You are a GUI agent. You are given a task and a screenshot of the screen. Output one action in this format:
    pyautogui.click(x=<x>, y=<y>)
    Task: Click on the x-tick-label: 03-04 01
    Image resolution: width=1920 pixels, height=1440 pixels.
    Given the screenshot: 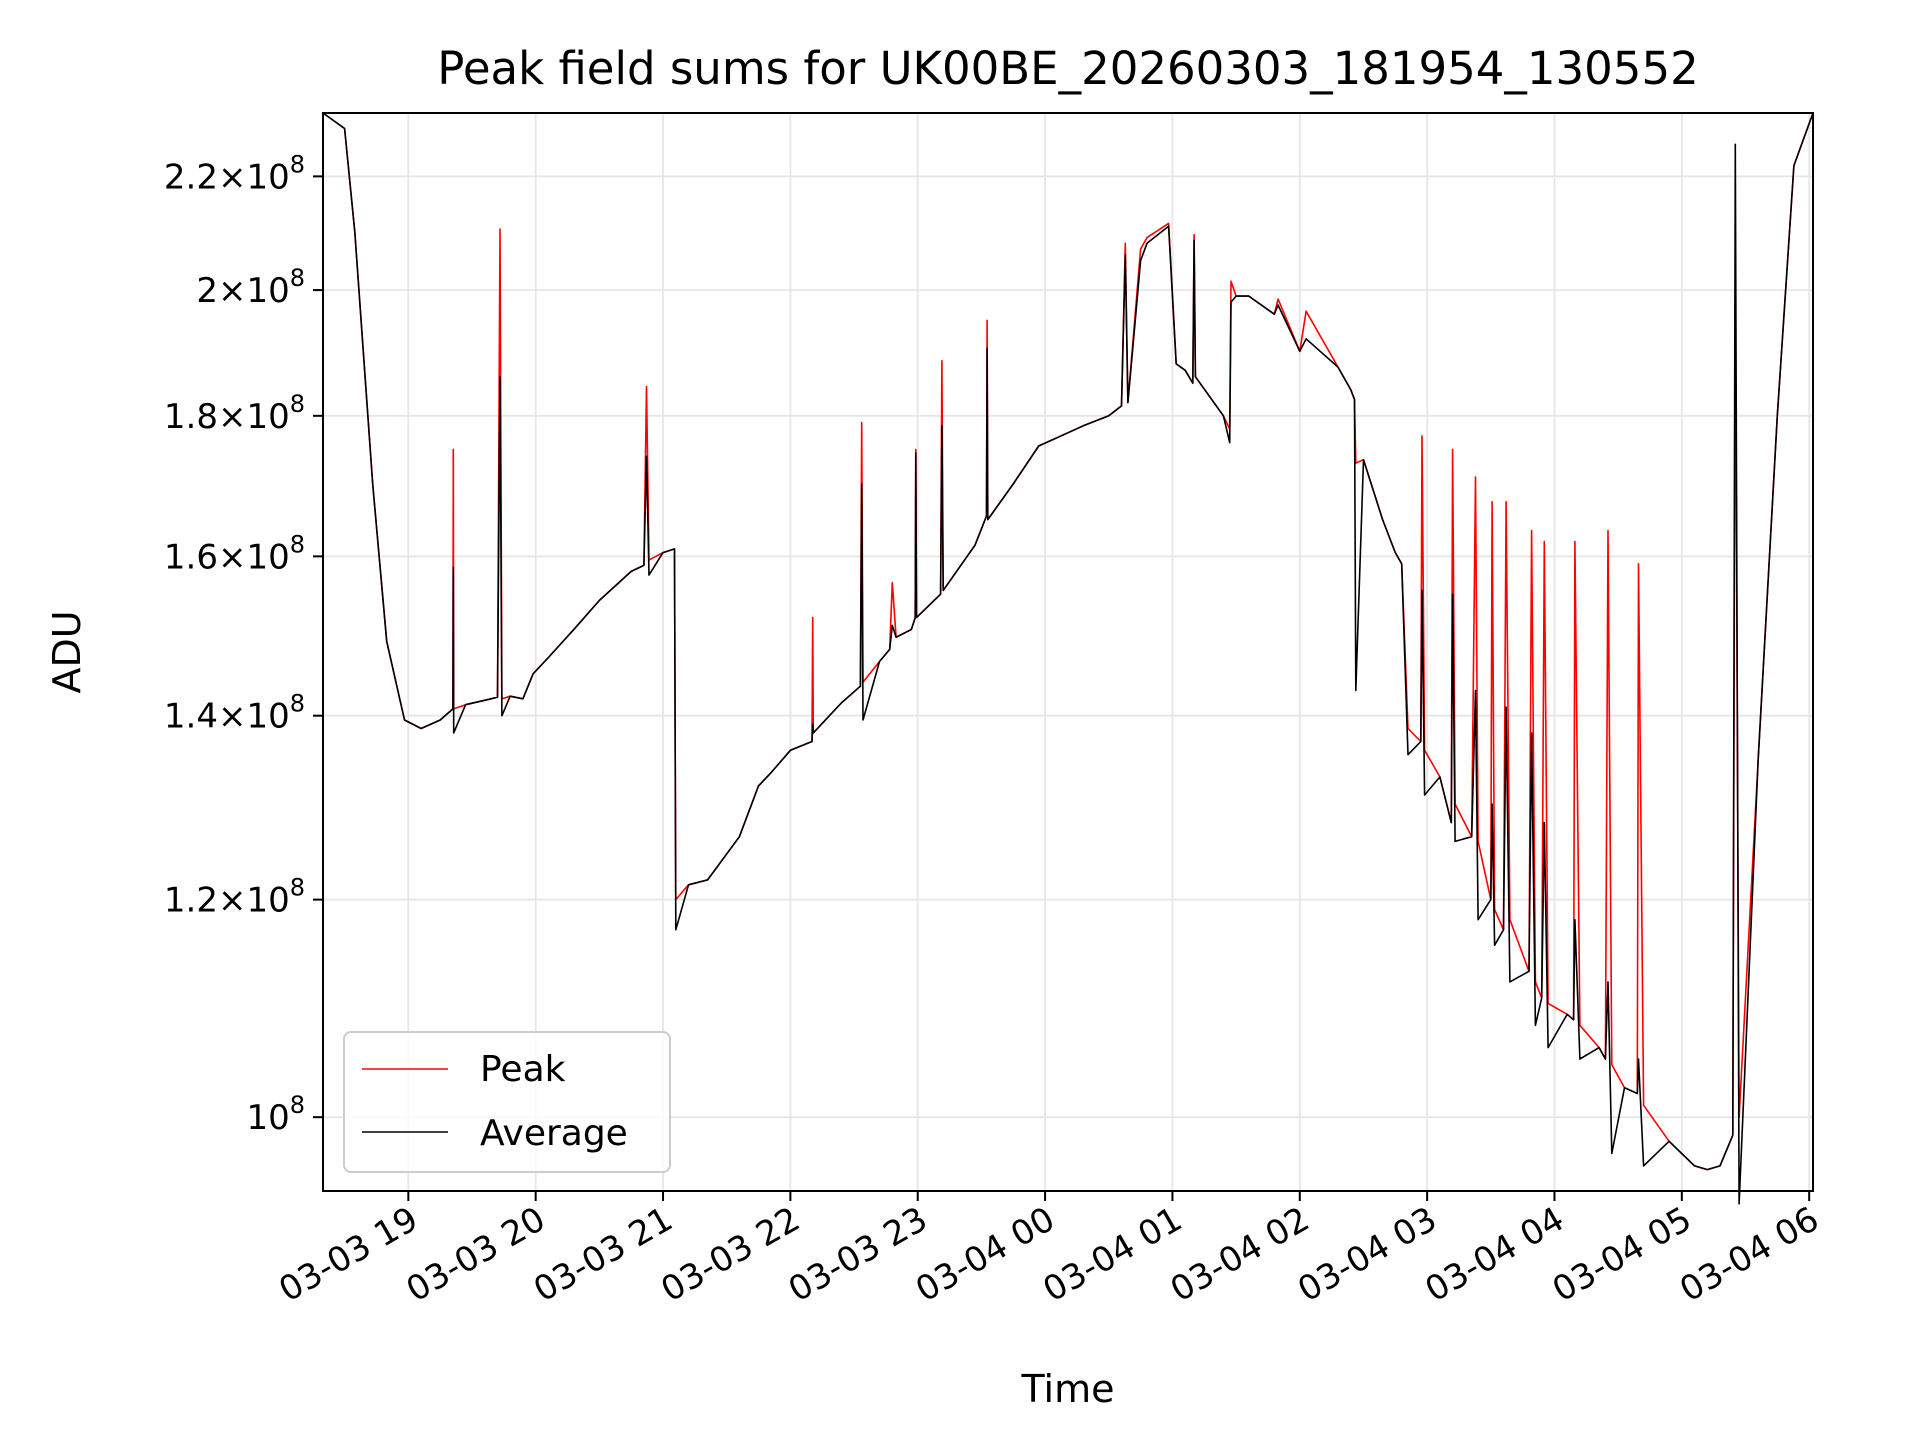 What is the action you would take?
    pyautogui.click(x=1113, y=1254)
    